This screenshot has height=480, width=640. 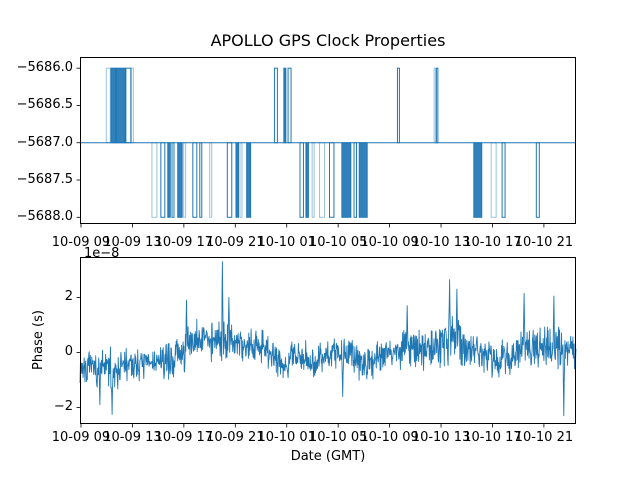 What do you see at coordinates (286, 437) in the screenshot?
I see `bottom-x-tick-label: 10-10 01` at bounding box center [286, 437].